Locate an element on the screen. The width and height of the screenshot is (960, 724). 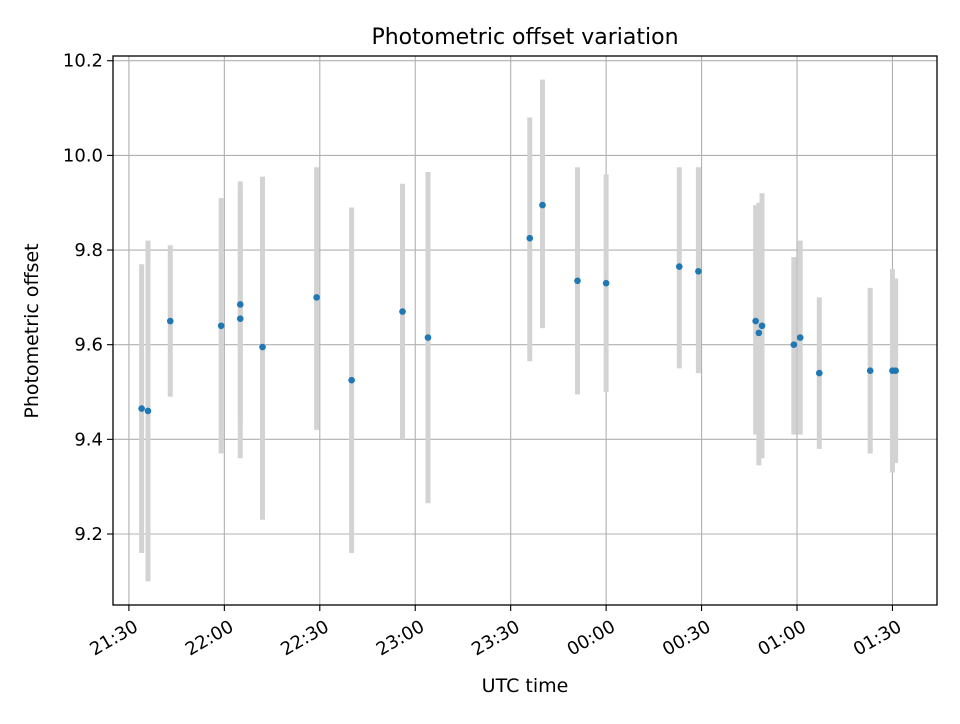
x-tick-label: 01:00 is located at coordinates (781, 638).